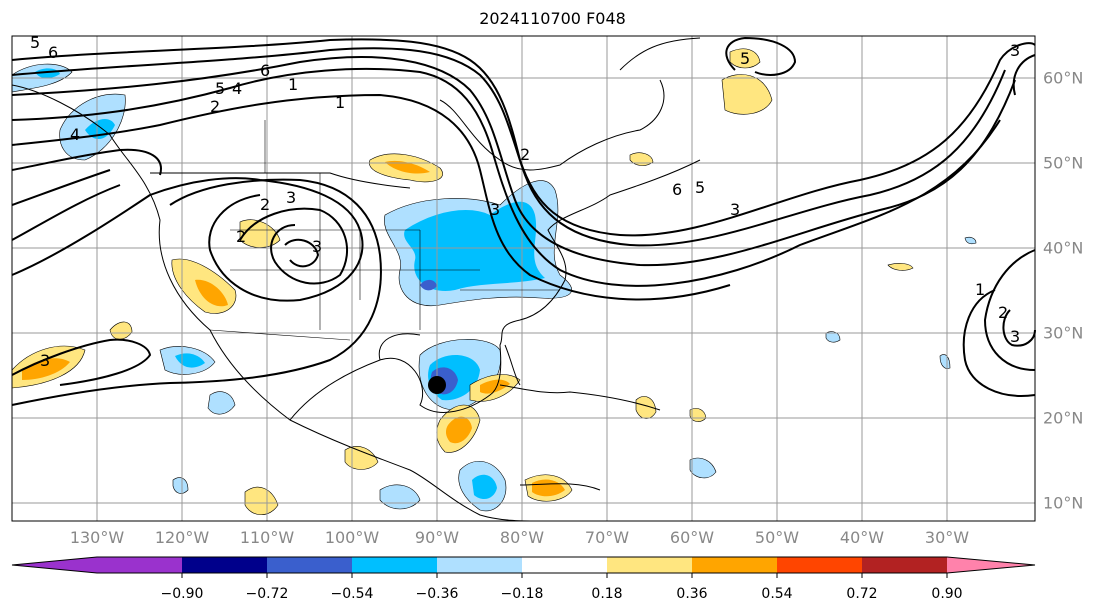  I want to click on lon-label: 50°W, so click(777, 537).